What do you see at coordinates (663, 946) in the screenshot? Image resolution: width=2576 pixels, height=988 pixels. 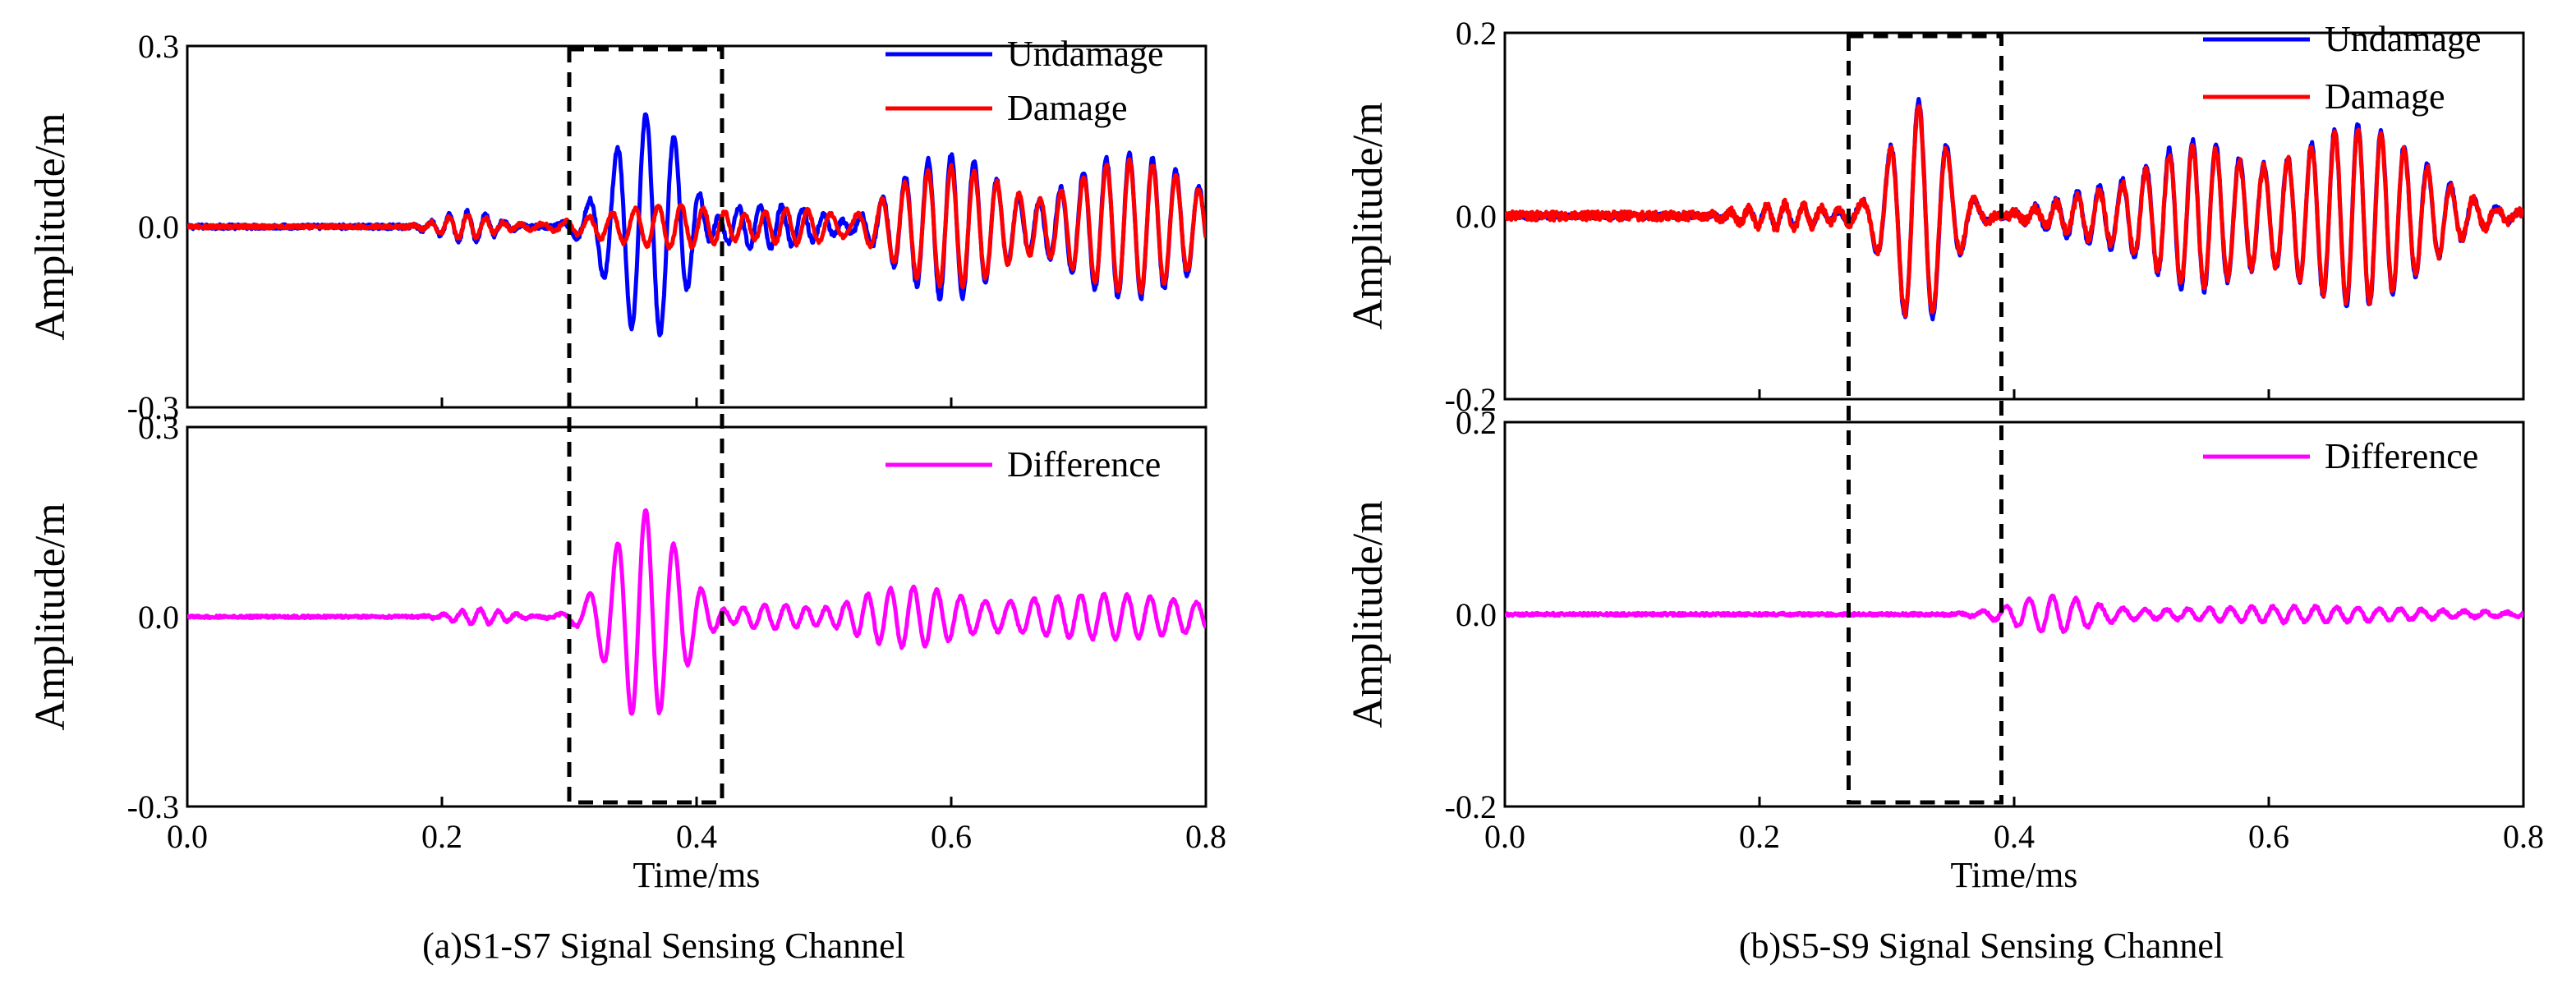 I see `panel-caption: (a)S1-S7 Signal Sensing Channel` at bounding box center [663, 946].